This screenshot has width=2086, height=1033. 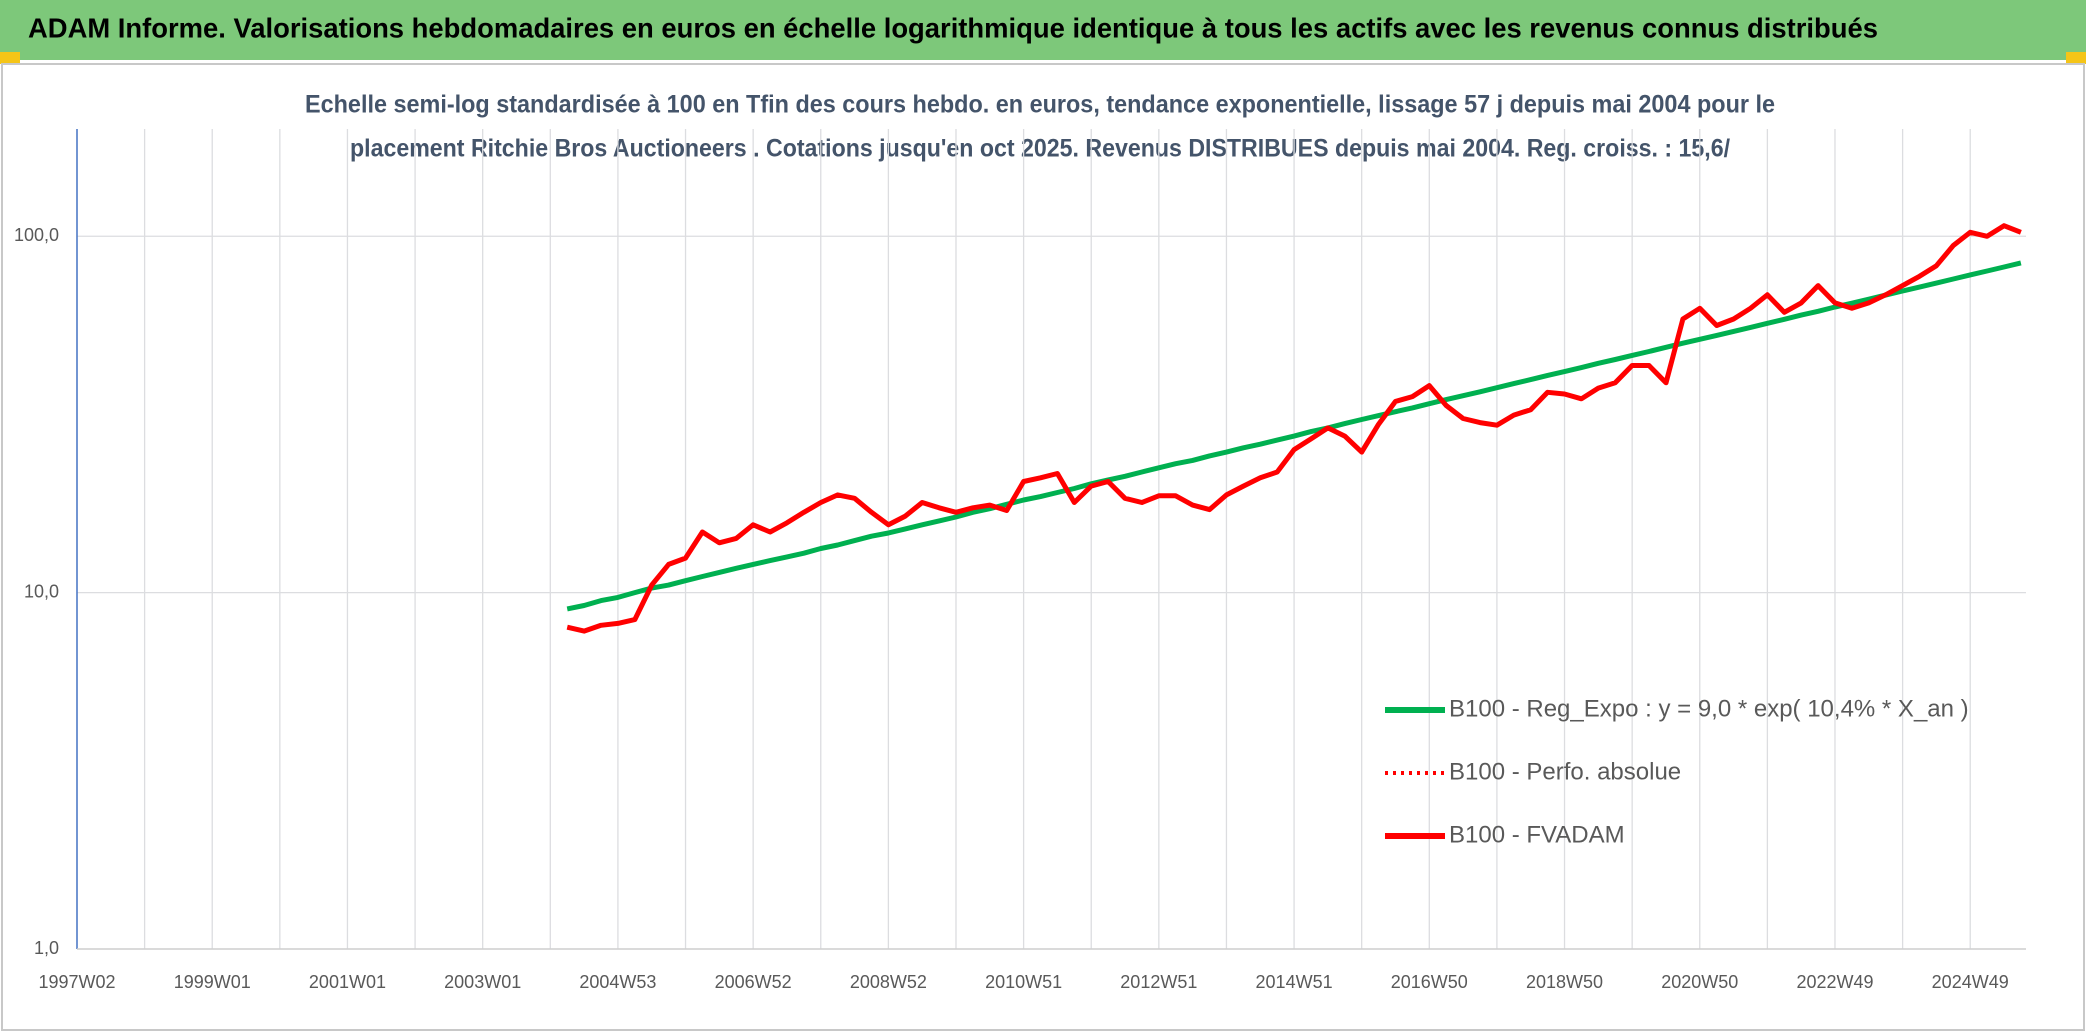 I want to click on x-tick-label: 2012W51, so click(x=1158, y=982).